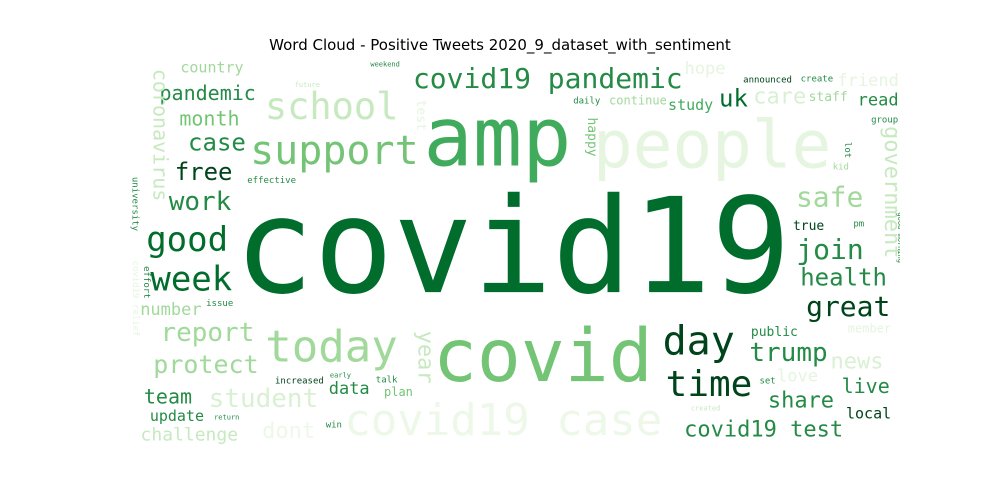  What do you see at coordinates (884, 120) in the screenshot?
I see `word-group: group` at bounding box center [884, 120].